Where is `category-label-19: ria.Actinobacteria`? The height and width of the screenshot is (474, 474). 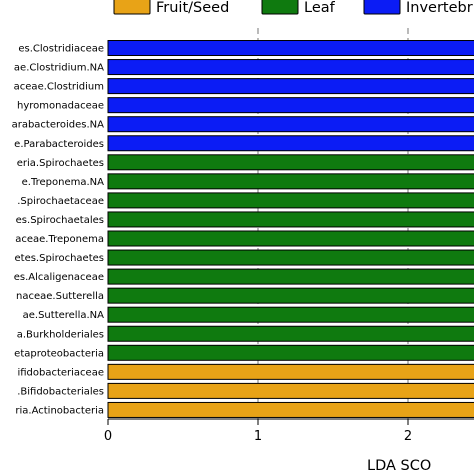
category-label-19: ria.Actinobacteria is located at coordinates (59, 410).